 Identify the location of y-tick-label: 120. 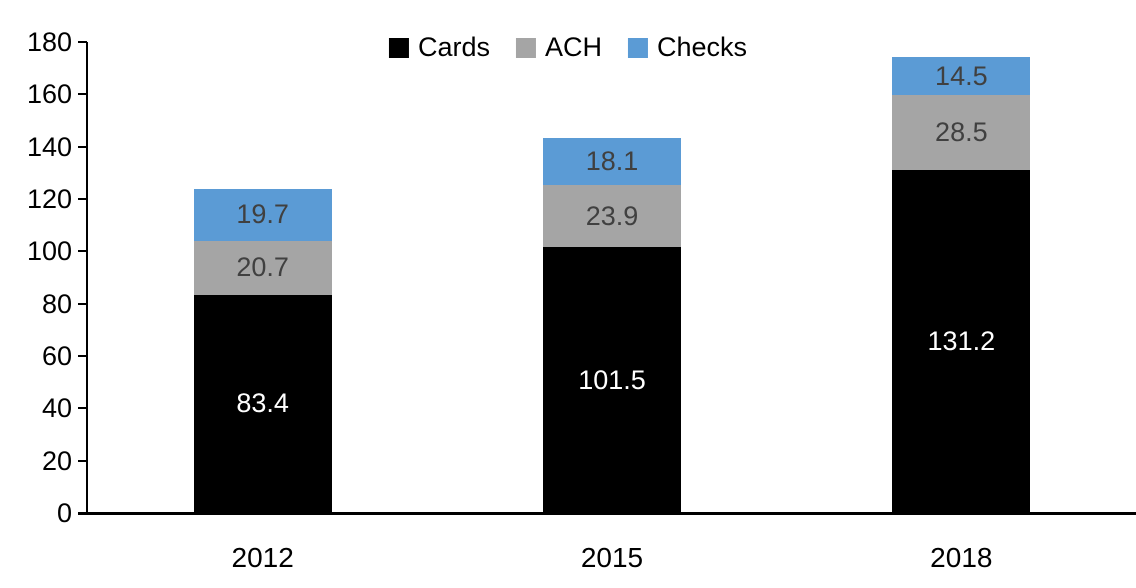
(49, 199).